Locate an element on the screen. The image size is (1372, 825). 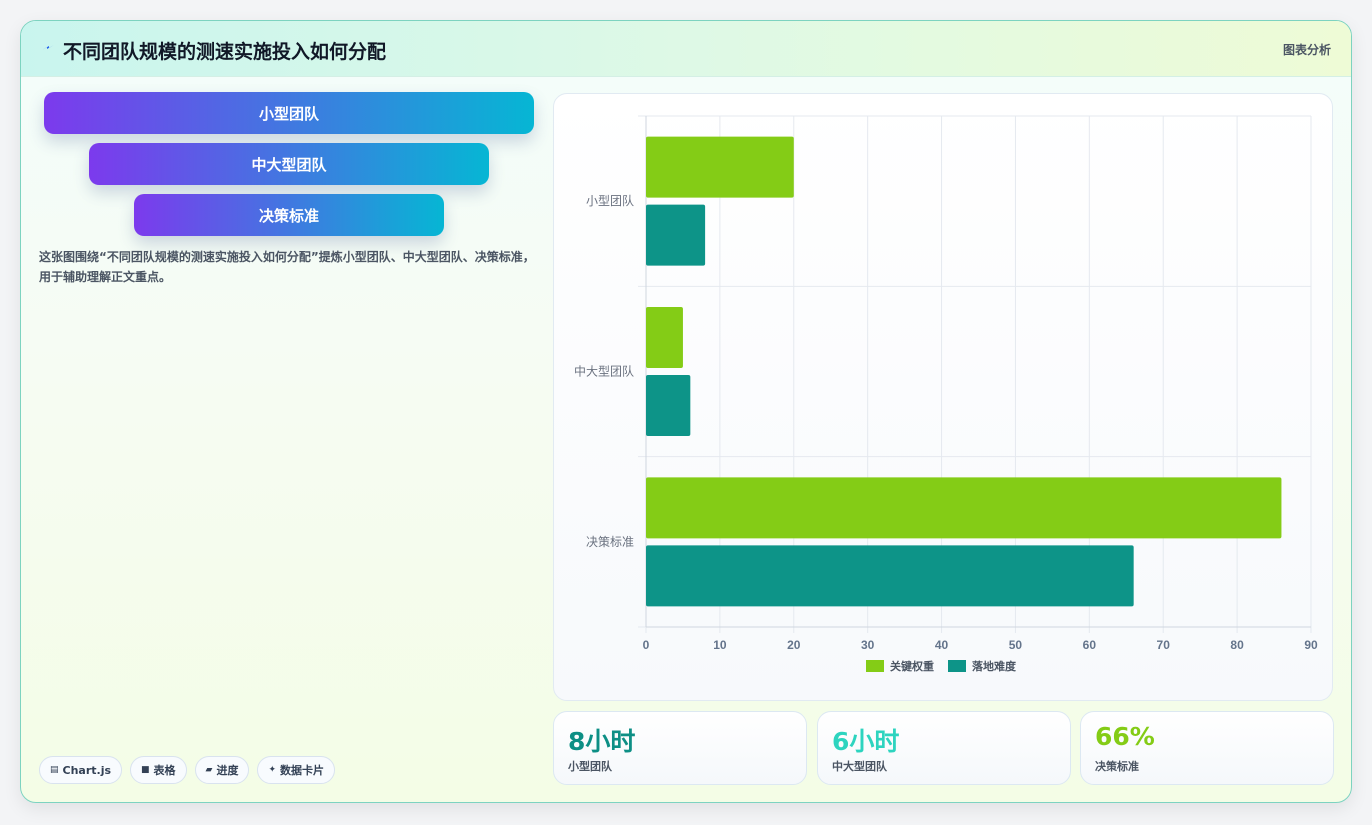
chip-data-card: ✦ 数据卡片 is located at coordinates (296, 770).